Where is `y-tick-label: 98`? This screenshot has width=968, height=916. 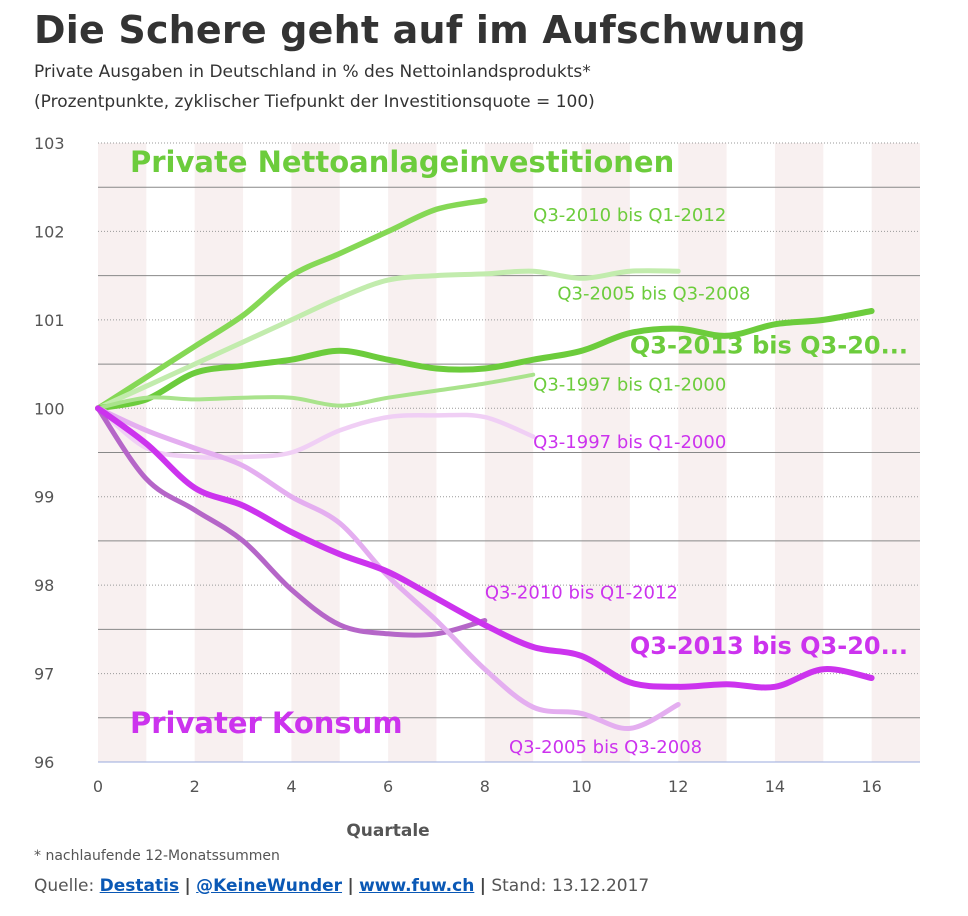 y-tick-label: 98 is located at coordinates (44, 585).